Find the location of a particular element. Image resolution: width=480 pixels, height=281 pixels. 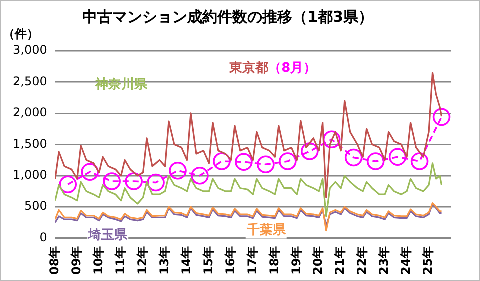

y-tick-label: 1,500 is located at coordinates (30, 143).